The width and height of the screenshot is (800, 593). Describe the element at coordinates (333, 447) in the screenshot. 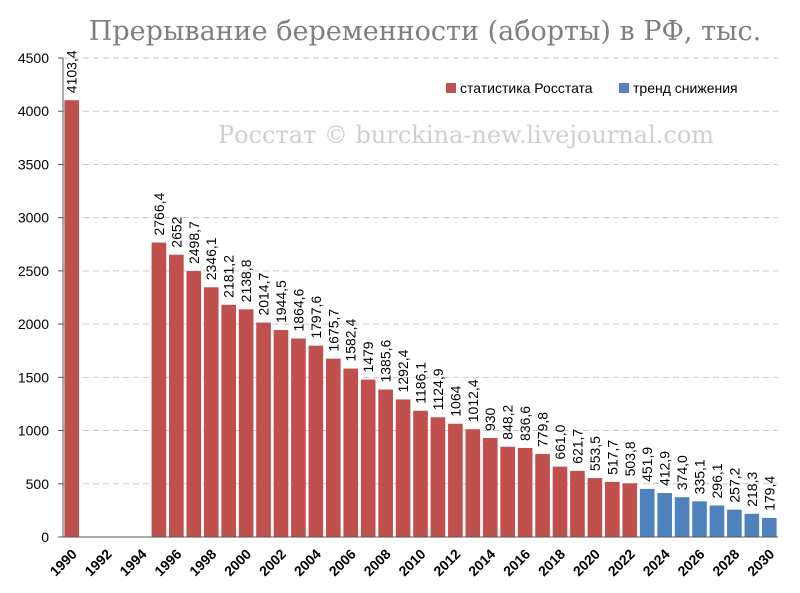

I see `bar-2005` at that location.